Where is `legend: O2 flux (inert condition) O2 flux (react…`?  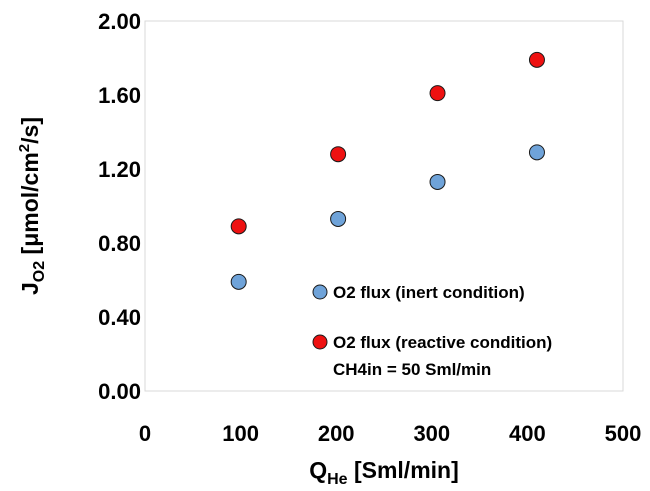
legend: O2 flux (inert condition) O2 flux (react… is located at coordinates (432, 331).